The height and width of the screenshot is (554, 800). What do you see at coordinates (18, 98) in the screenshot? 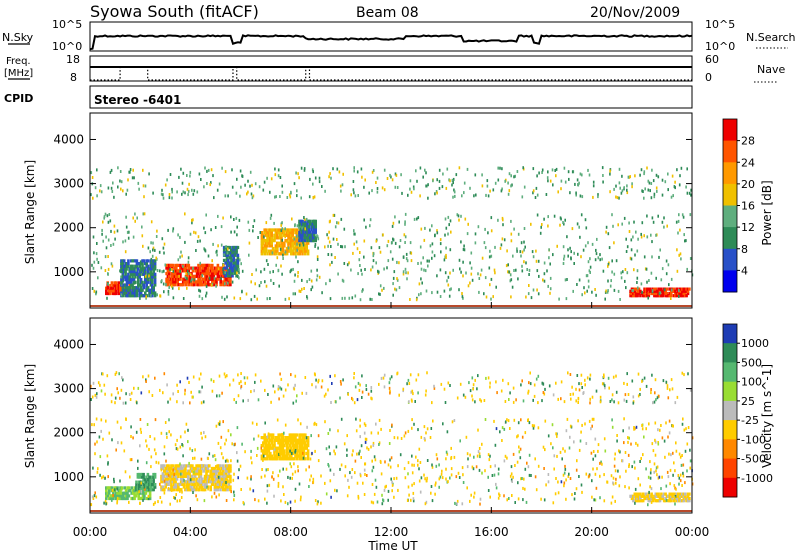
I see `cpid-label: CPID` at bounding box center [18, 98].